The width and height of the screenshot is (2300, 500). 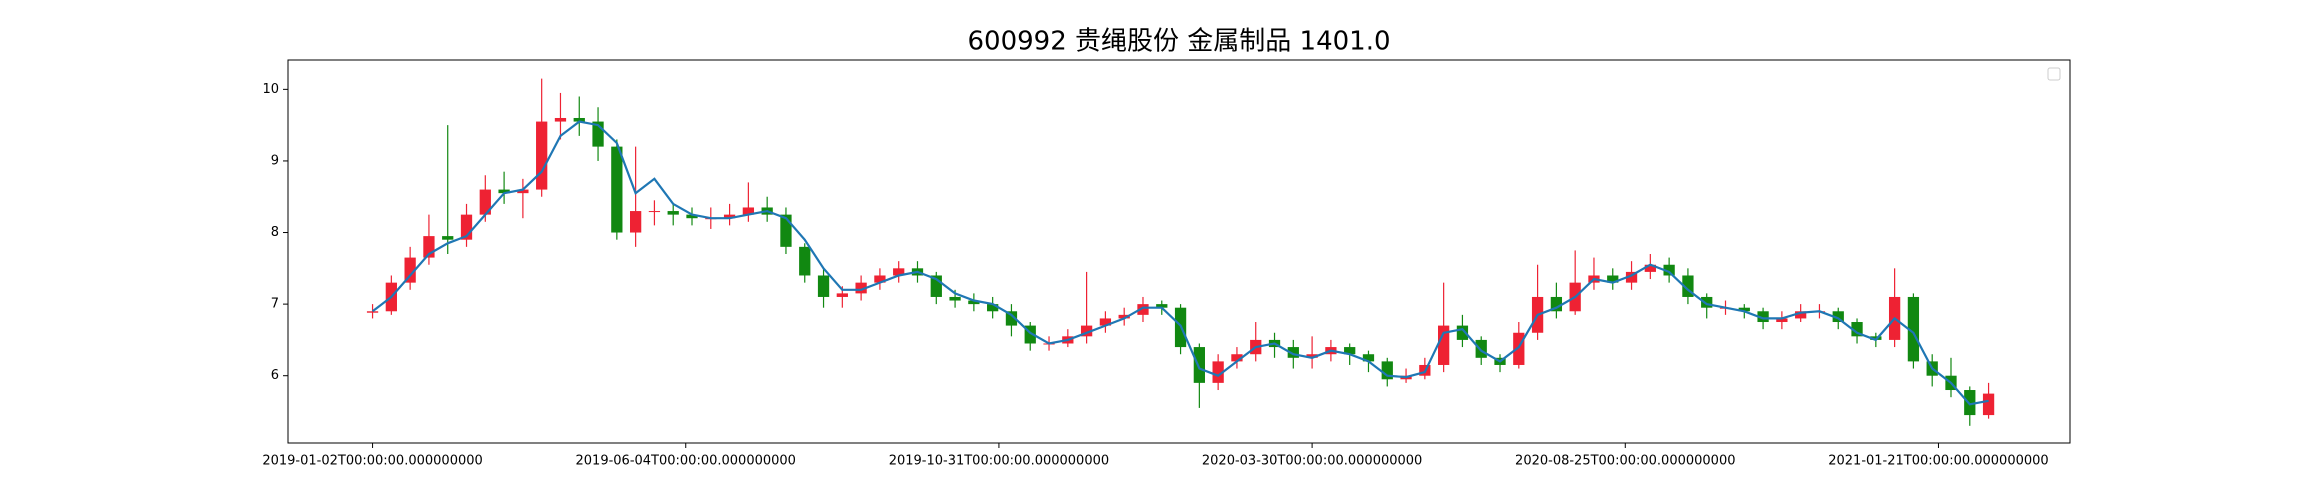 I want to click on y-tick-label: 8, so click(x=275, y=232).